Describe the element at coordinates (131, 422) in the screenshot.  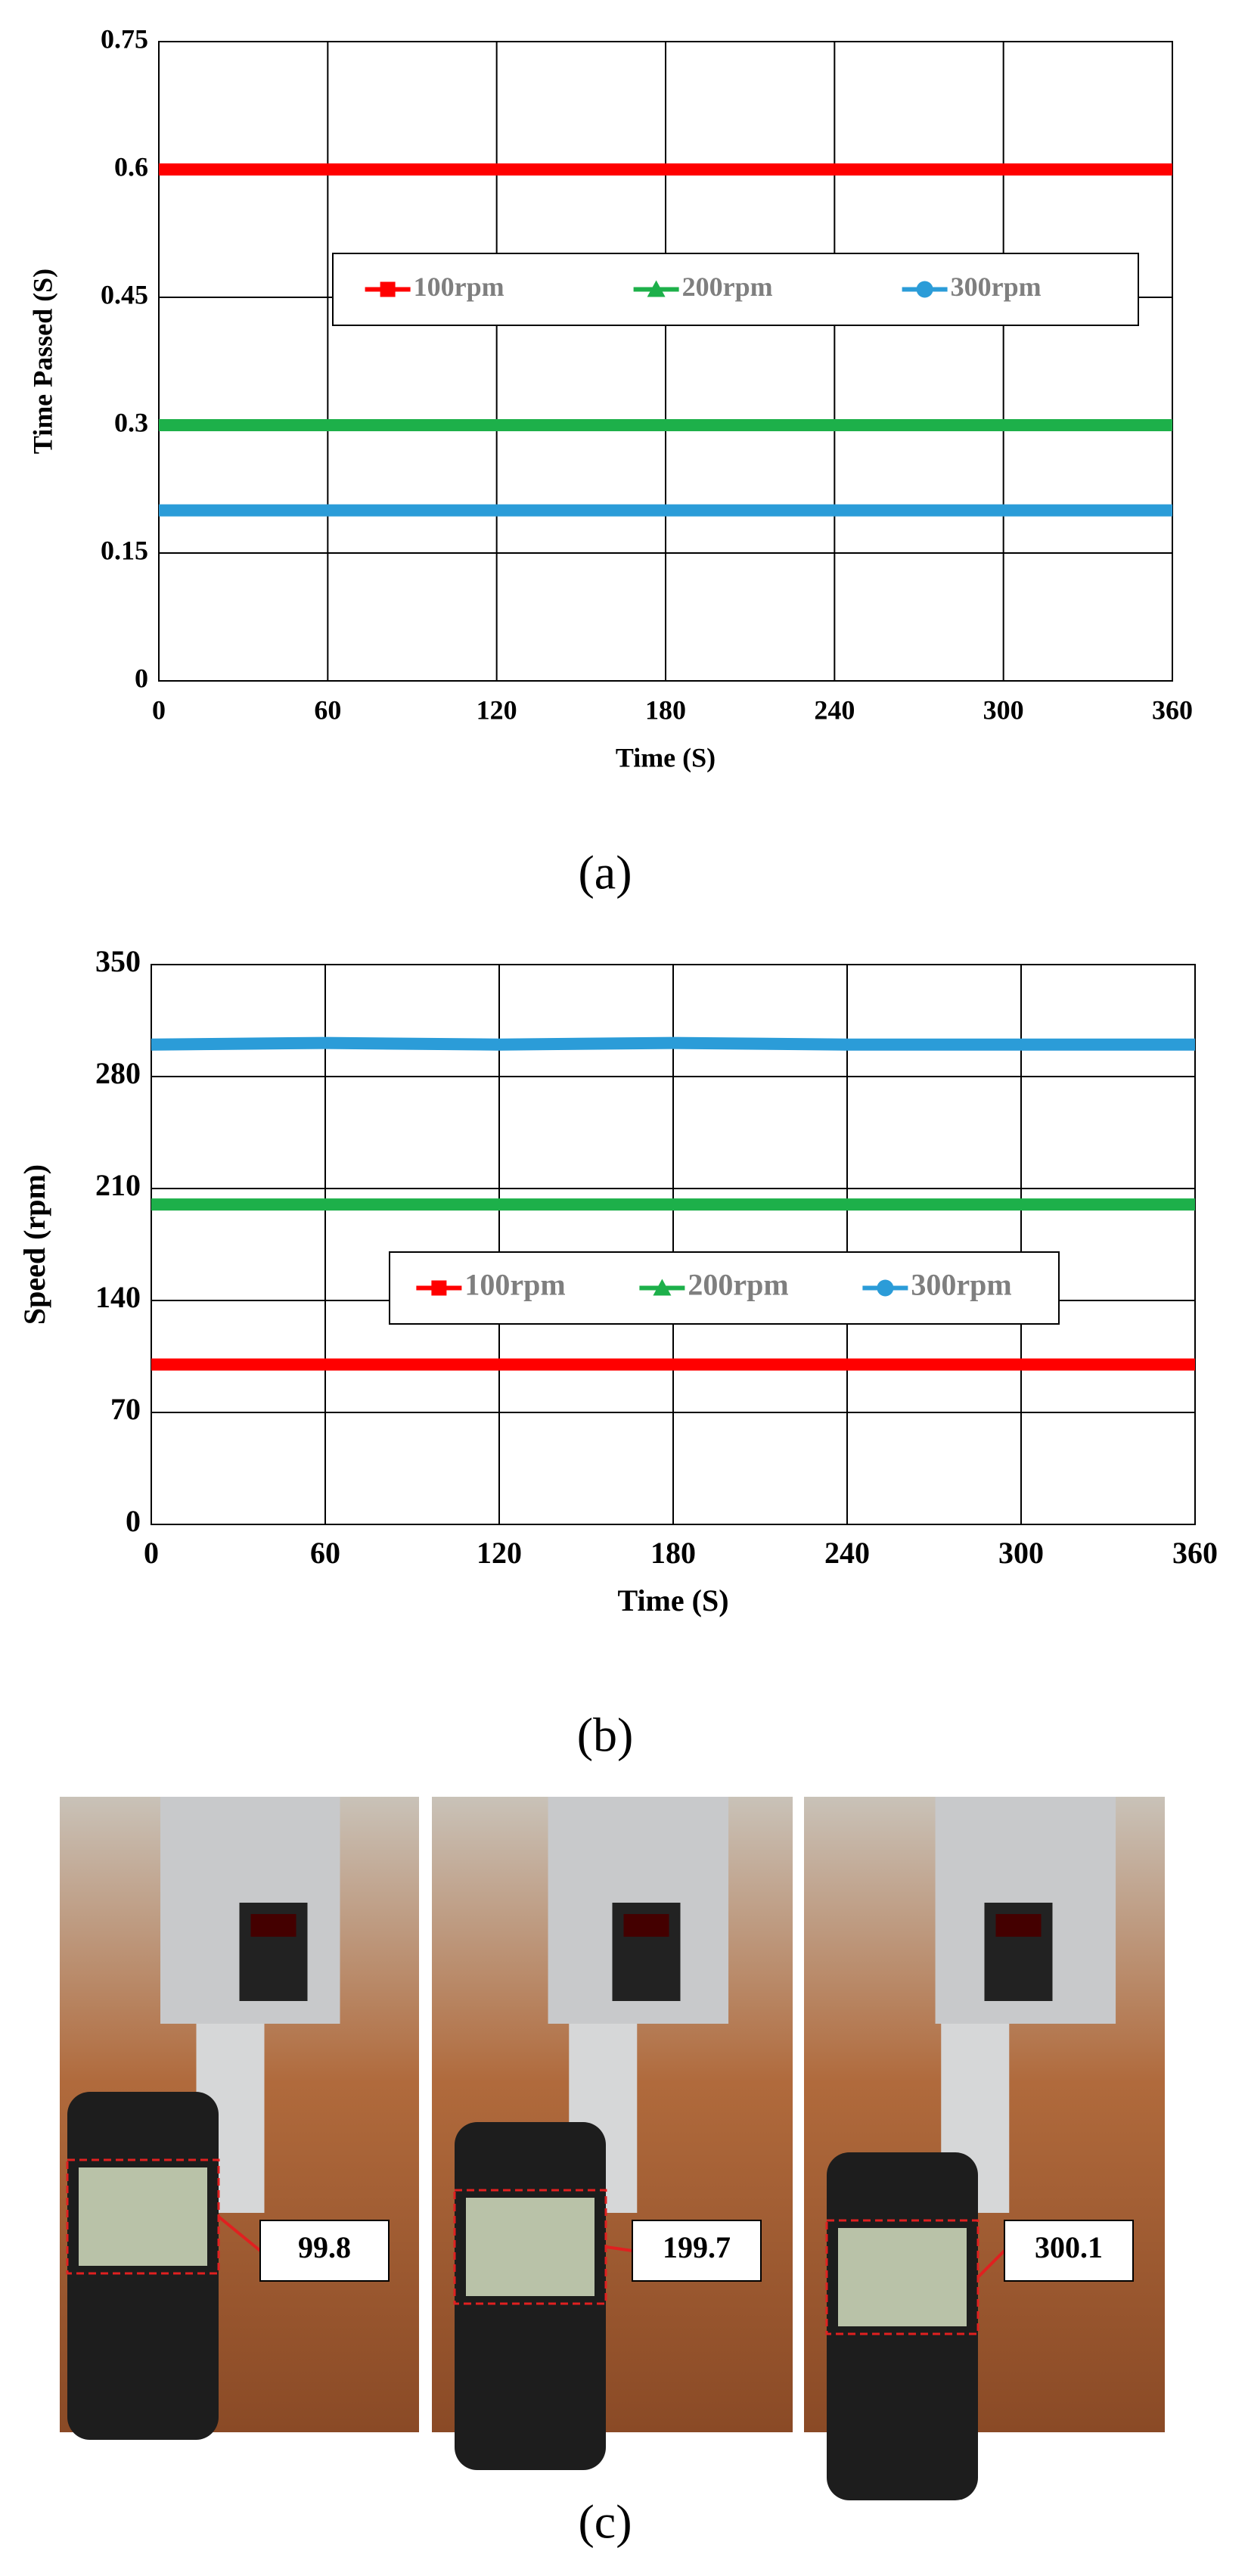
I see `y-tick-label: 0.3` at that location.